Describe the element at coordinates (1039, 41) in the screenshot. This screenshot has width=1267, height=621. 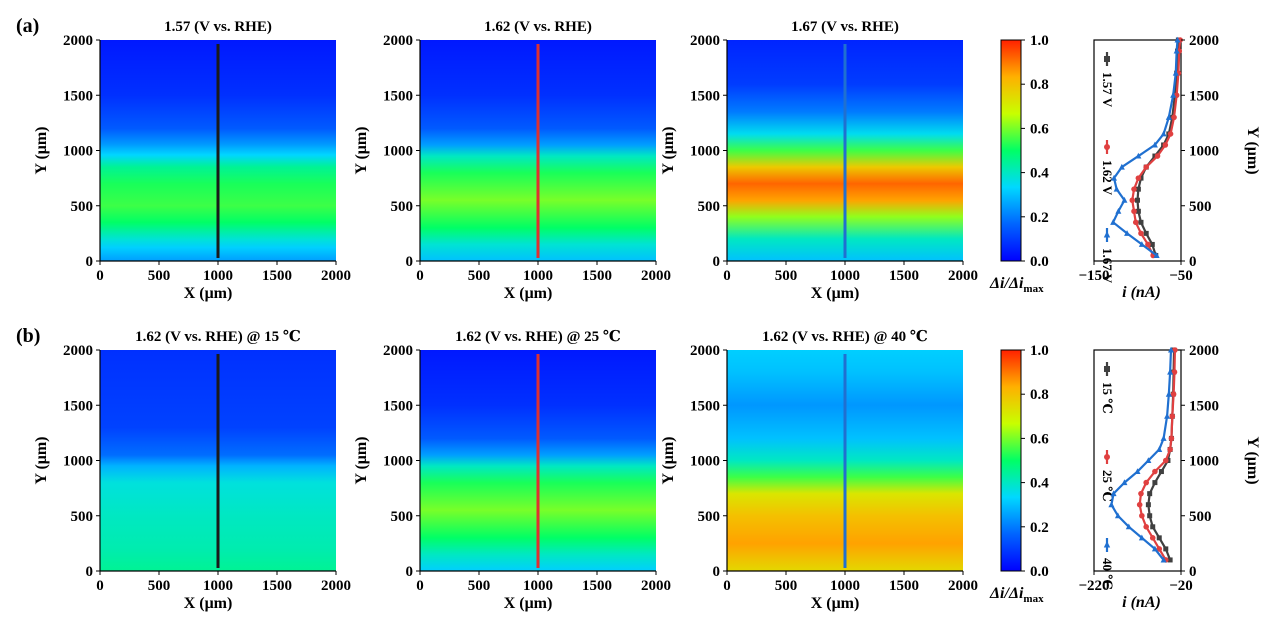
I see `colorbar-tick-label: 1.0` at that location.